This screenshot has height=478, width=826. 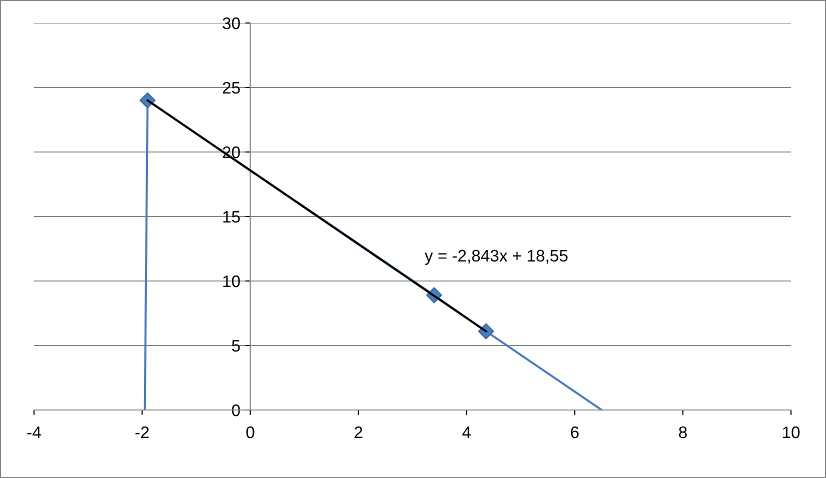 What do you see at coordinates (231, 23) in the screenshot?
I see `y-tick-label: 30` at bounding box center [231, 23].